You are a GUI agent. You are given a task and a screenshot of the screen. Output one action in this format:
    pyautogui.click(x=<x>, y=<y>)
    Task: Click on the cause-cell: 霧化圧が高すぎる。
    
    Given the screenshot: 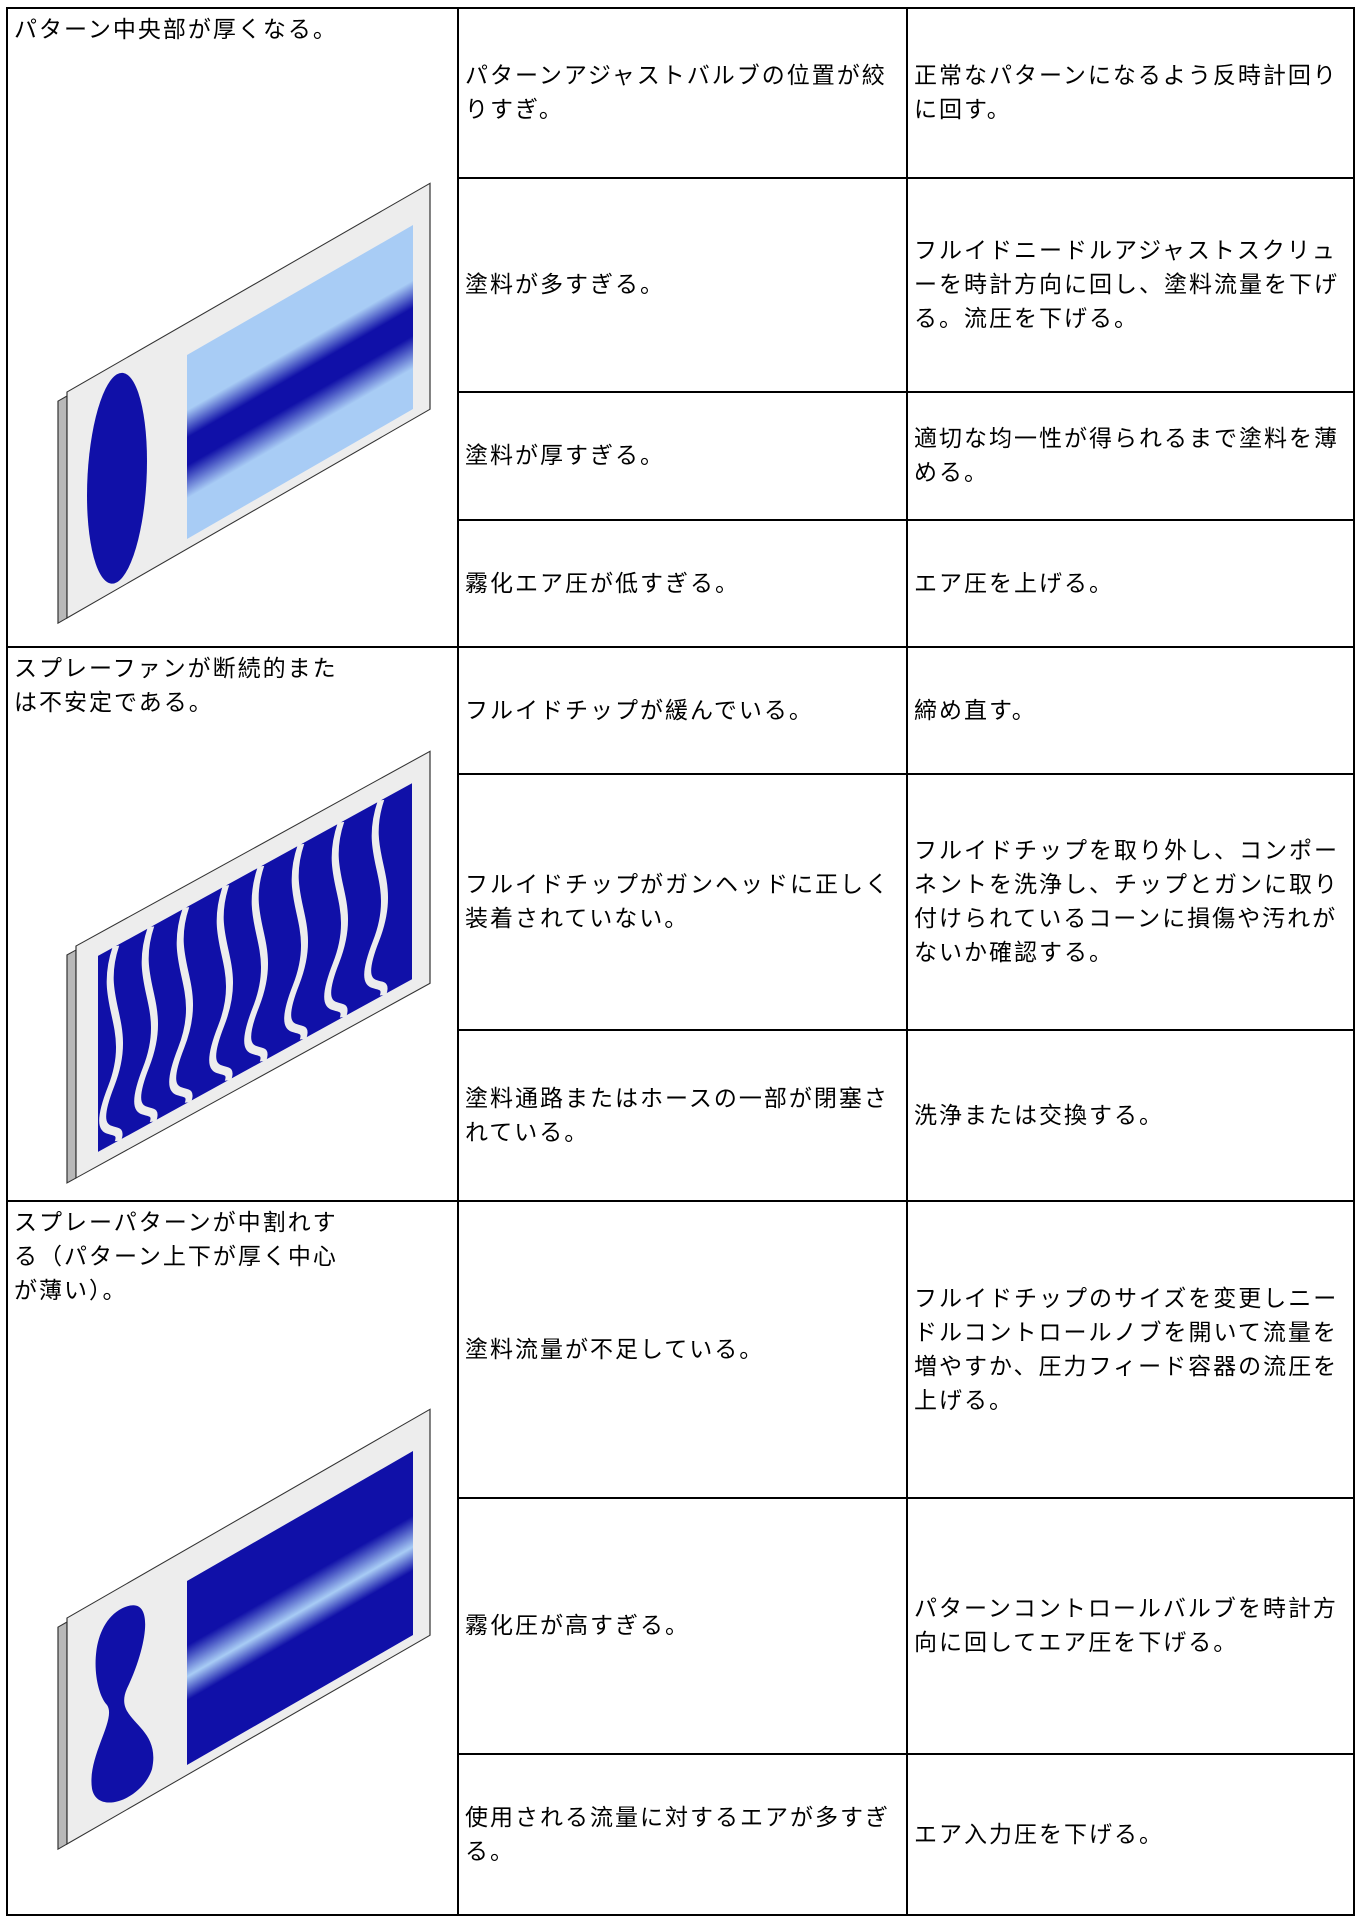 What is the action you would take?
    pyautogui.click(x=682, y=1626)
    